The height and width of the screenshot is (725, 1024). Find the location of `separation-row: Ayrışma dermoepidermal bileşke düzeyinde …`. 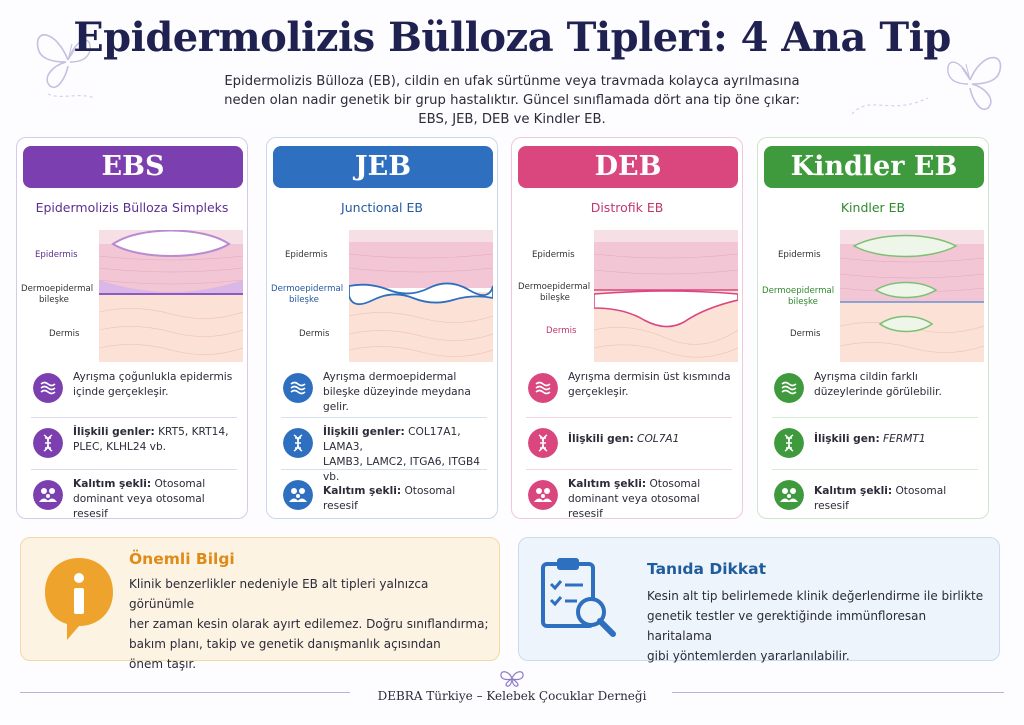

separation-row: Ayrışma dermoepidermal bileşke düzeyinde … is located at coordinates (383, 390).